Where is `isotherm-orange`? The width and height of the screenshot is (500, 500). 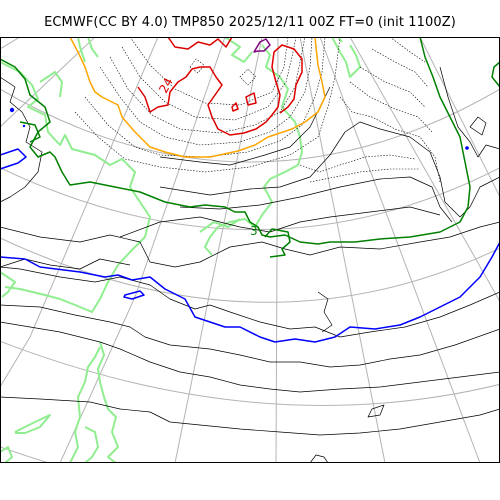
isotherm-orange is located at coordinates (197, 97).